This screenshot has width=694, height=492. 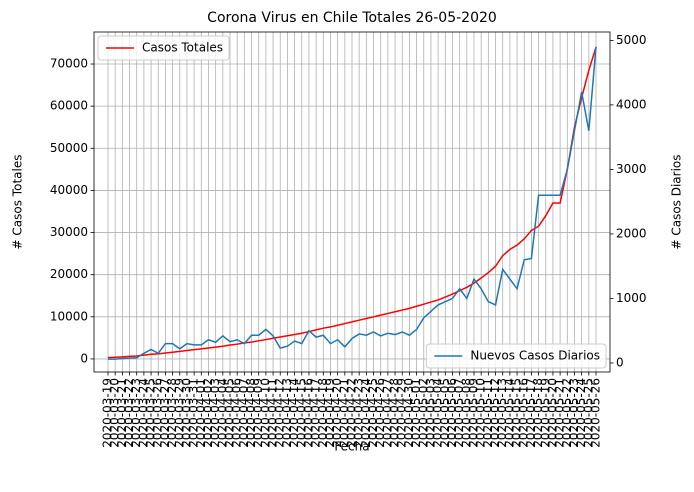 I want to click on x-tick-label: 2020-05-05, so click(x=445, y=413).